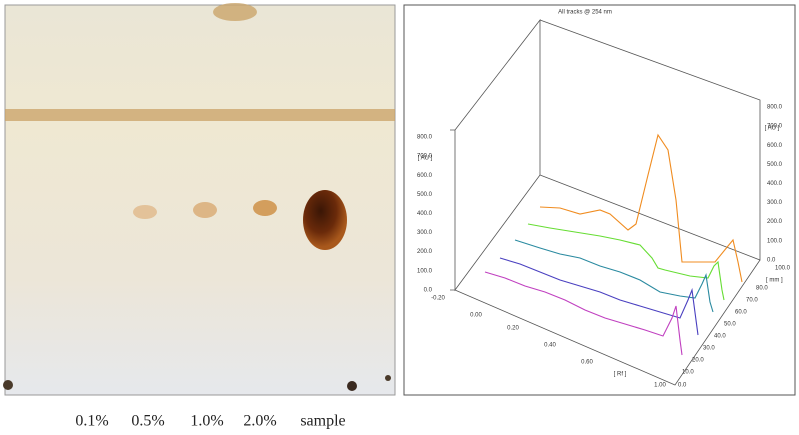 The image size is (799, 435). I want to click on axis-label: [ Rf ], so click(620, 375).